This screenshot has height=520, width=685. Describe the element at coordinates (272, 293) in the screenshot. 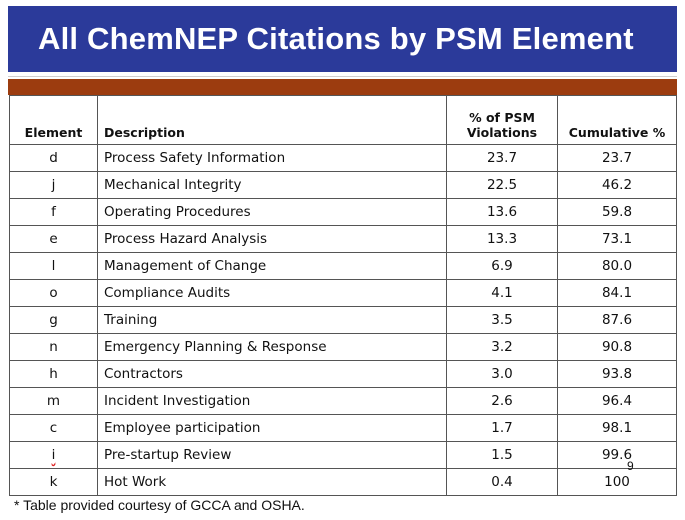

I see `cell-description: Compliance Audits` at that location.